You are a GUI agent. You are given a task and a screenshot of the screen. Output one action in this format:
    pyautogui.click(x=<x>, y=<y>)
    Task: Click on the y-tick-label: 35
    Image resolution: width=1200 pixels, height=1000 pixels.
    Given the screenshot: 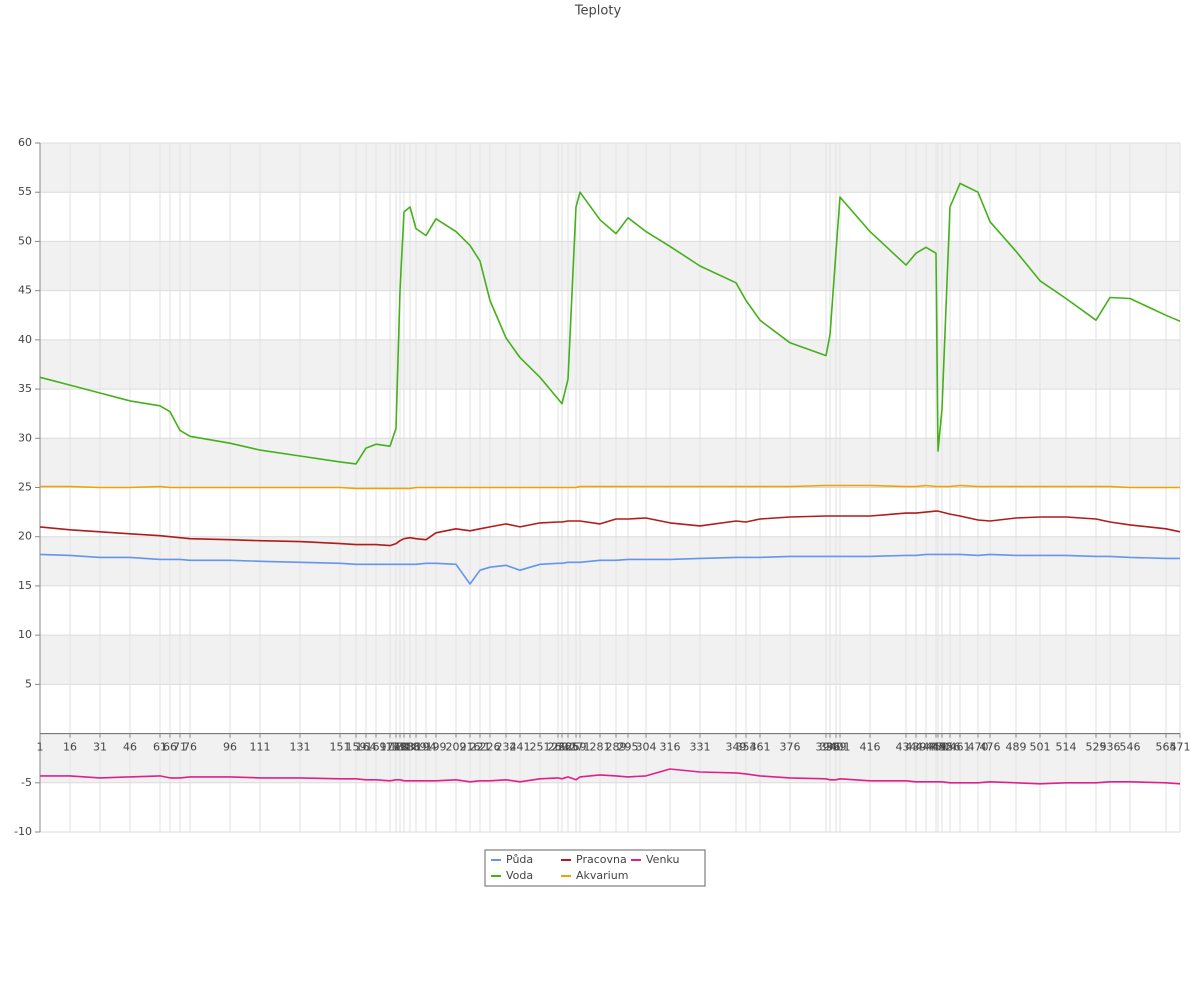 What is the action you would take?
    pyautogui.click(x=25, y=388)
    